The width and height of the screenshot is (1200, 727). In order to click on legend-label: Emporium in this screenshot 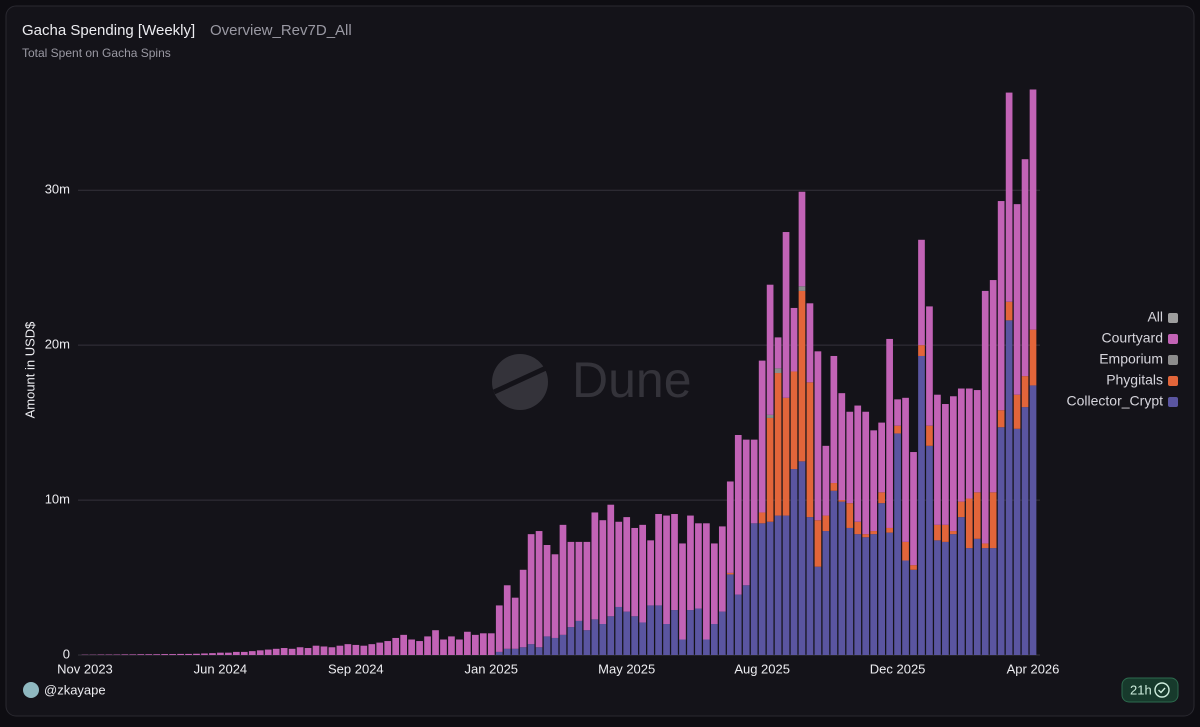, I will do `click(1131, 359)`.